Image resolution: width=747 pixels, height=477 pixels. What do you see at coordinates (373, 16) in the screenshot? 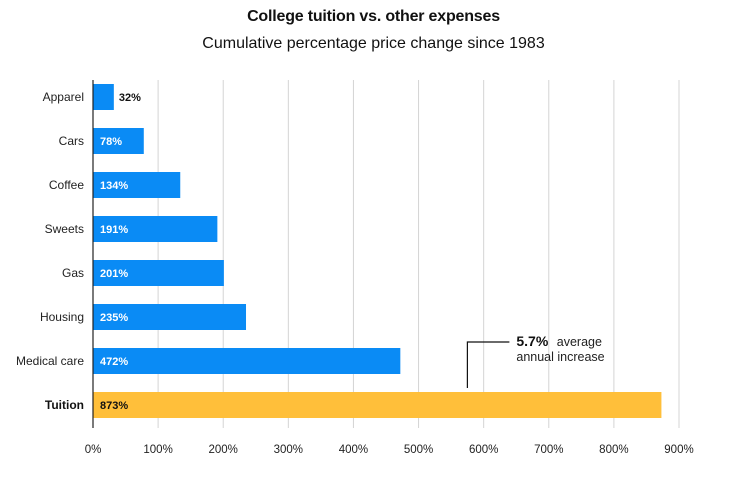
I see `chart-title: College tuition vs. other expenses` at bounding box center [373, 16].